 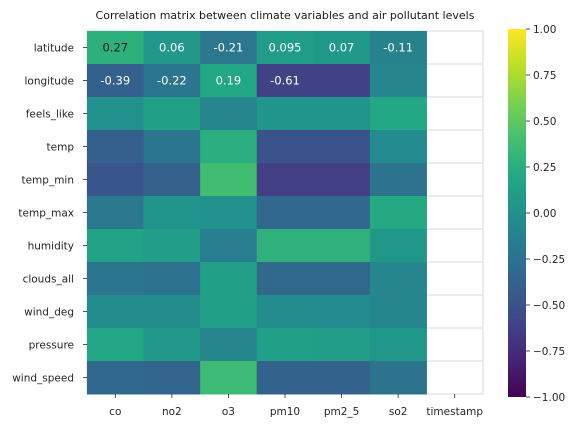 What do you see at coordinates (544, 76) in the screenshot?
I see `colorbar-tick-label: 0.75` at bounding box center [544, 76].